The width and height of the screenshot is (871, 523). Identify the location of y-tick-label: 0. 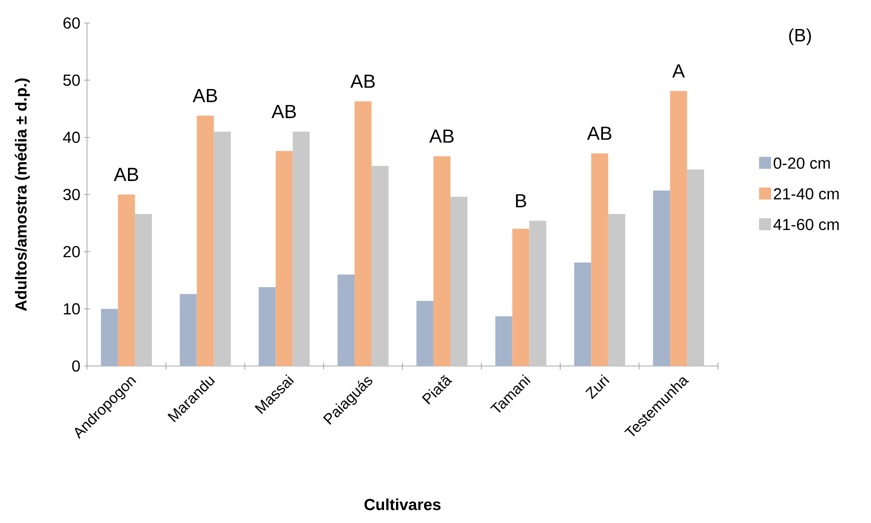
(76, 366).